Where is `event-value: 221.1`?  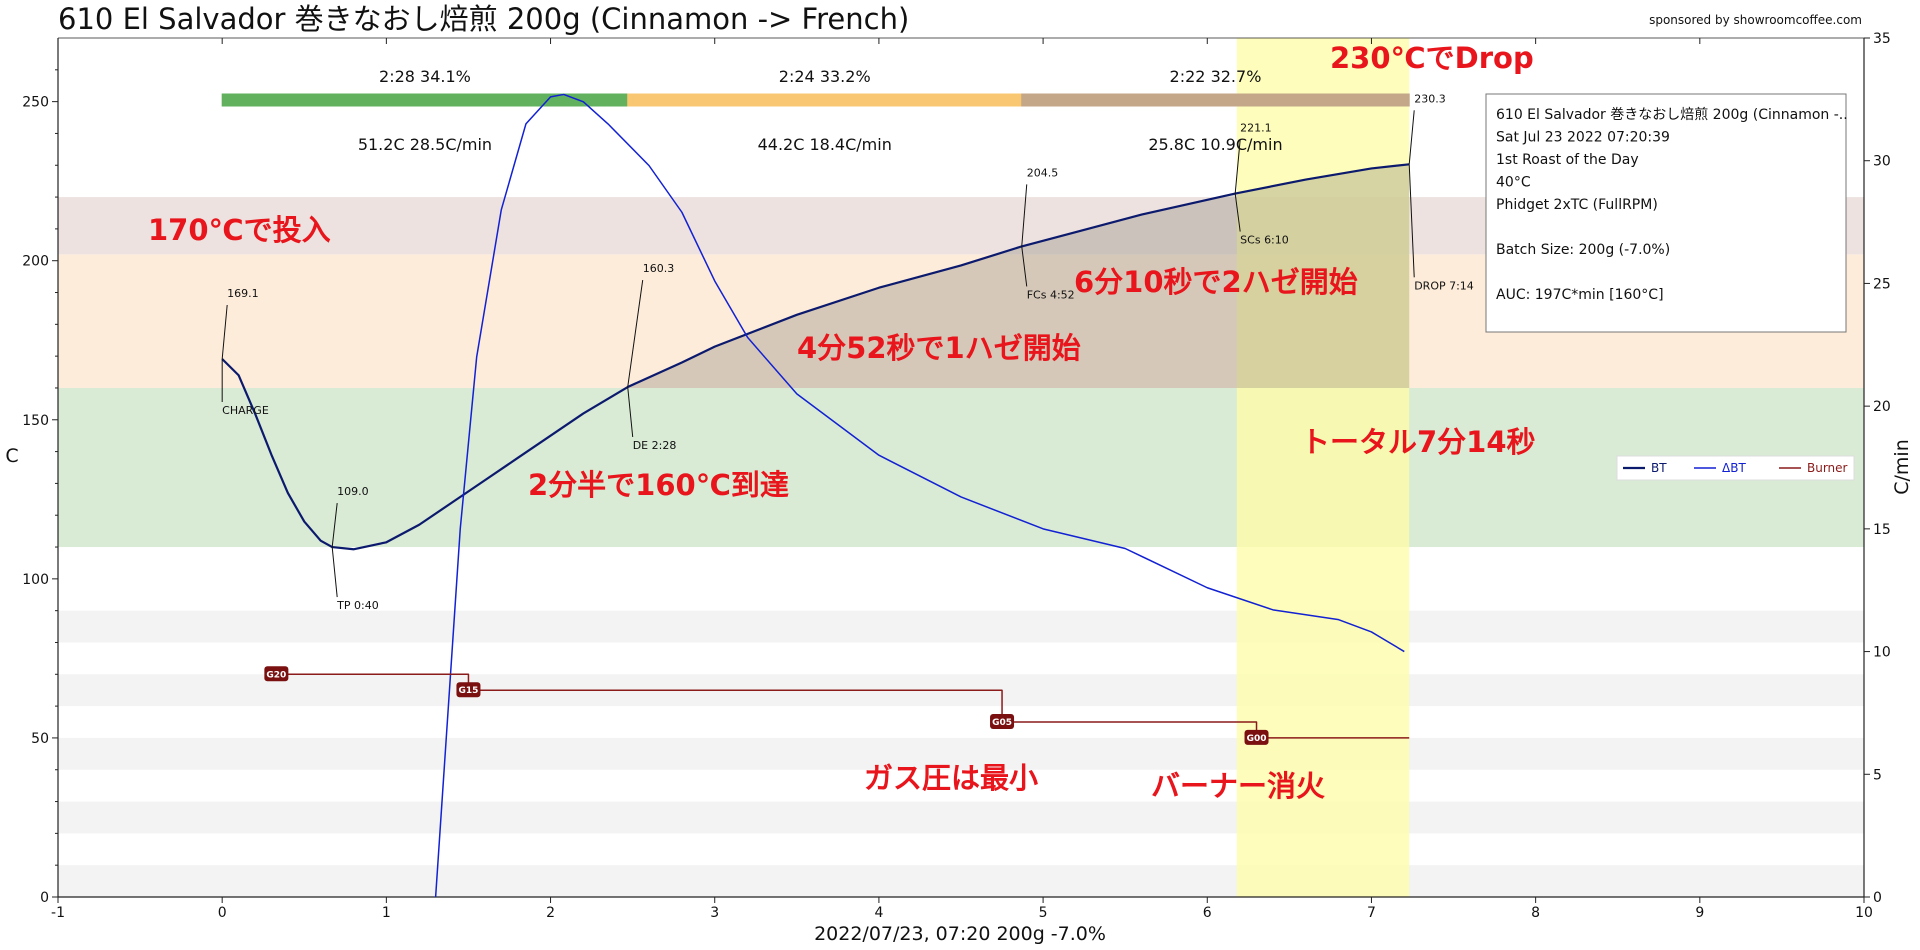 event-value: 221.1 is located at coordinates (1256, 128).